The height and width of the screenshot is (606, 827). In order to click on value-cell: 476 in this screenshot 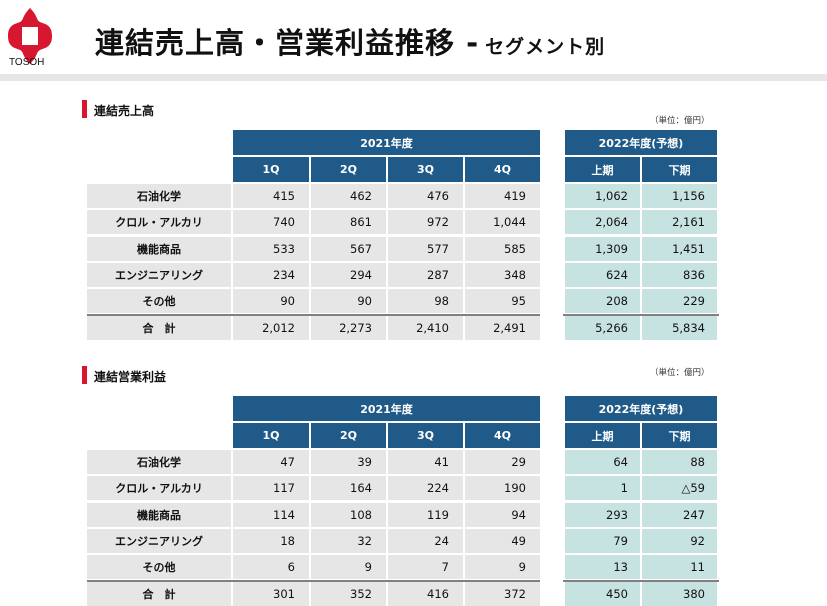, I will do `click(425, 196)`.